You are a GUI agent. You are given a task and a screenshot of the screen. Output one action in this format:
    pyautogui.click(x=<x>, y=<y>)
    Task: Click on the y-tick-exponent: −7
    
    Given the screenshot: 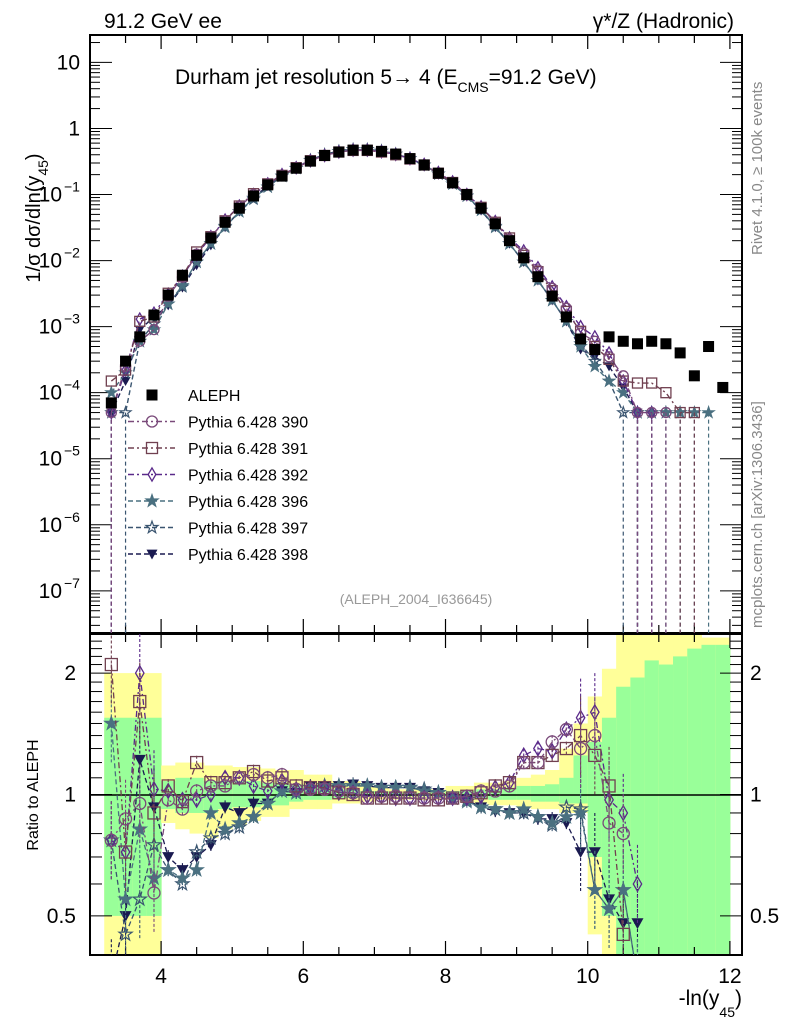 What is the action you would take?
    pyautogui.click(x=72, y=583)
    